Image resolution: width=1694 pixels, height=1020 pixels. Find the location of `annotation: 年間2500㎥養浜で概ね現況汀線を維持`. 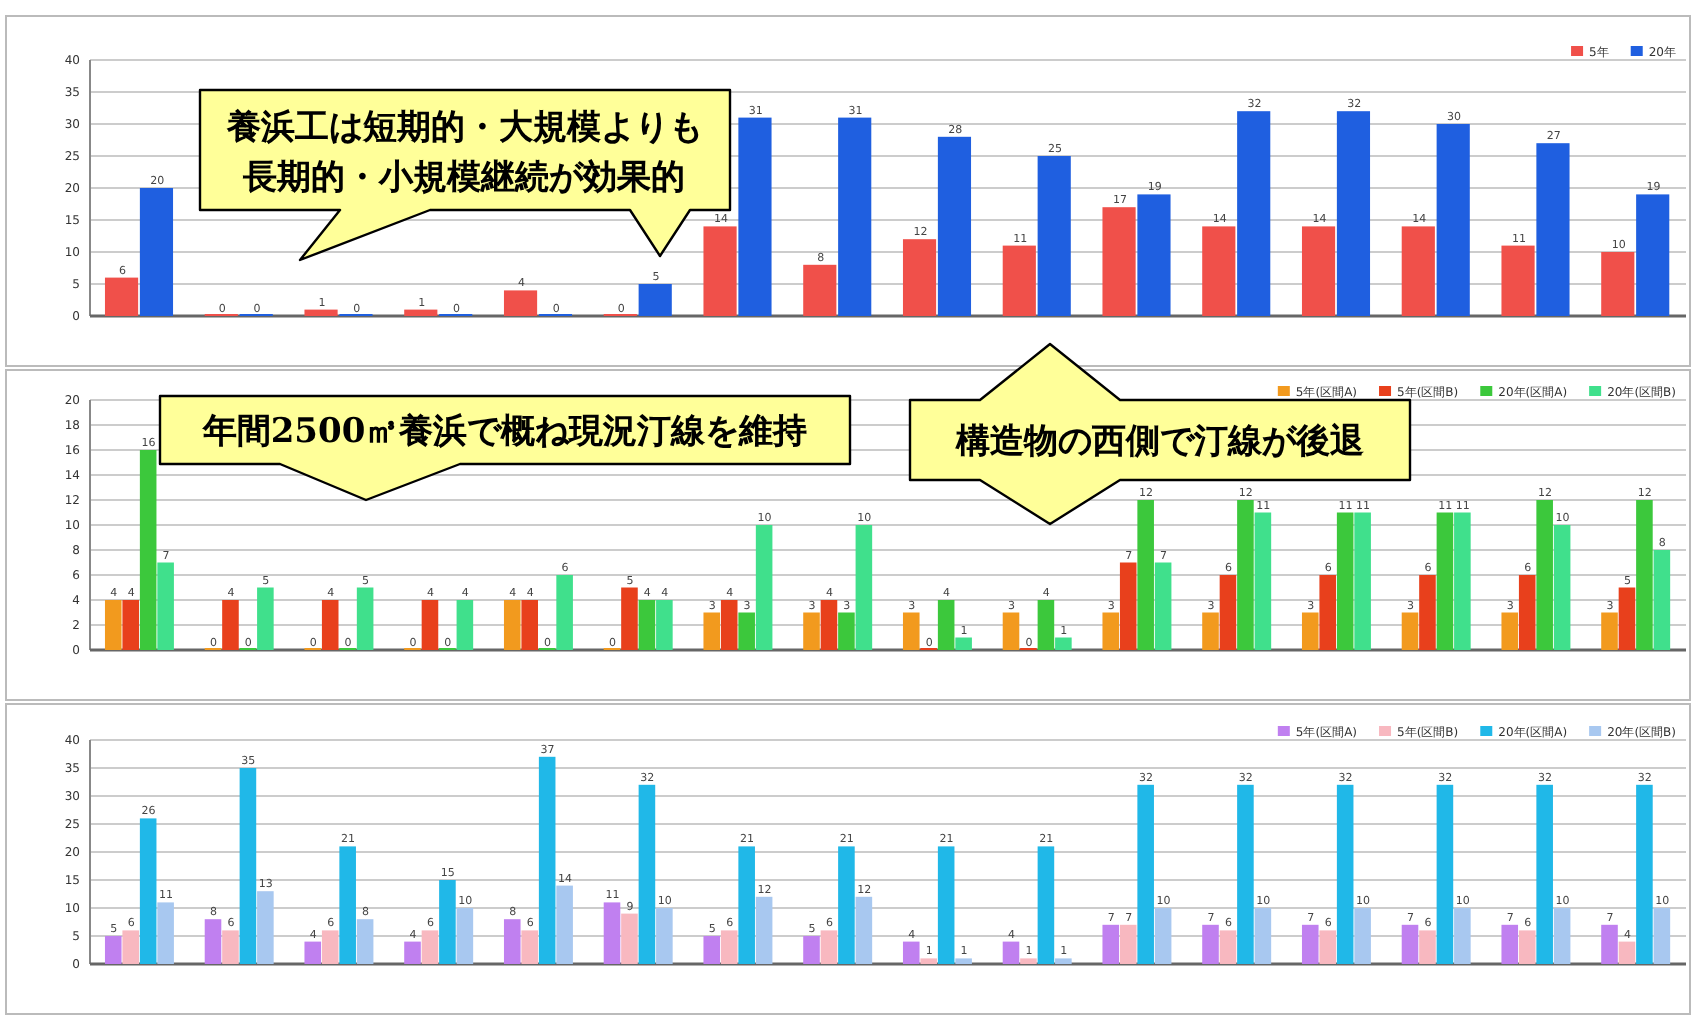

annotation: 年間2500㎥養浜で概ね現況汀線を維持 is located at coordinates (504, 432).